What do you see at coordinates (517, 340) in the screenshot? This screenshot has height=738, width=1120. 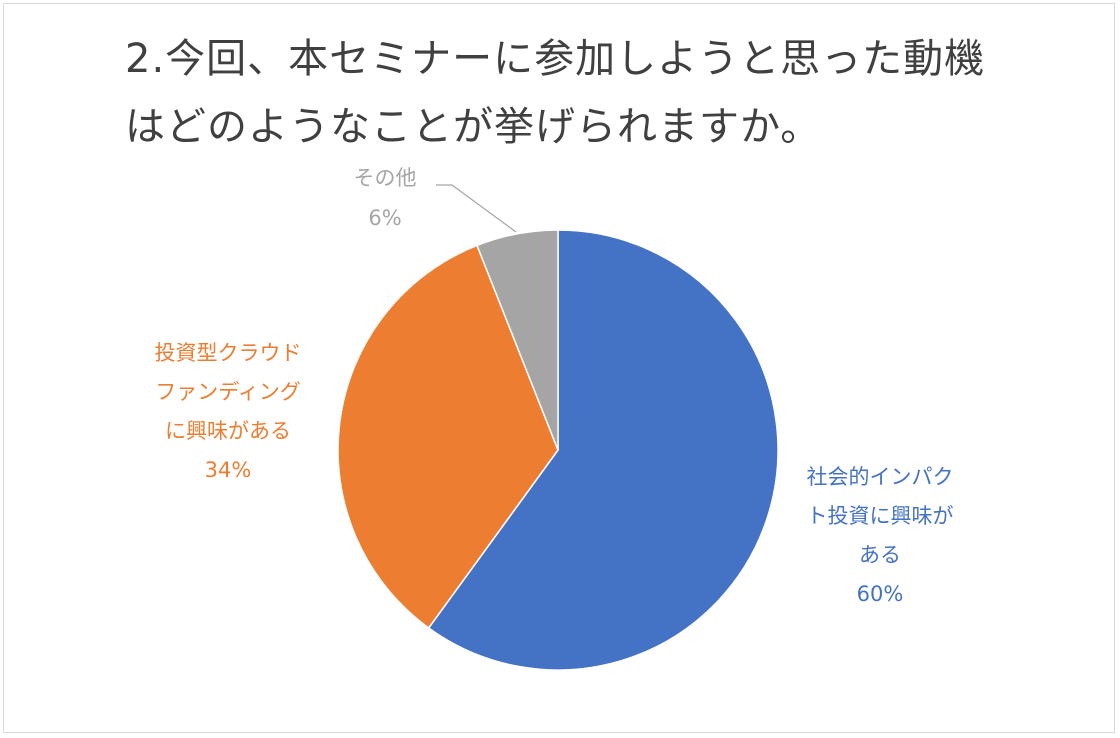 I see `pie-slice-other` at bounding box center [517, 340].